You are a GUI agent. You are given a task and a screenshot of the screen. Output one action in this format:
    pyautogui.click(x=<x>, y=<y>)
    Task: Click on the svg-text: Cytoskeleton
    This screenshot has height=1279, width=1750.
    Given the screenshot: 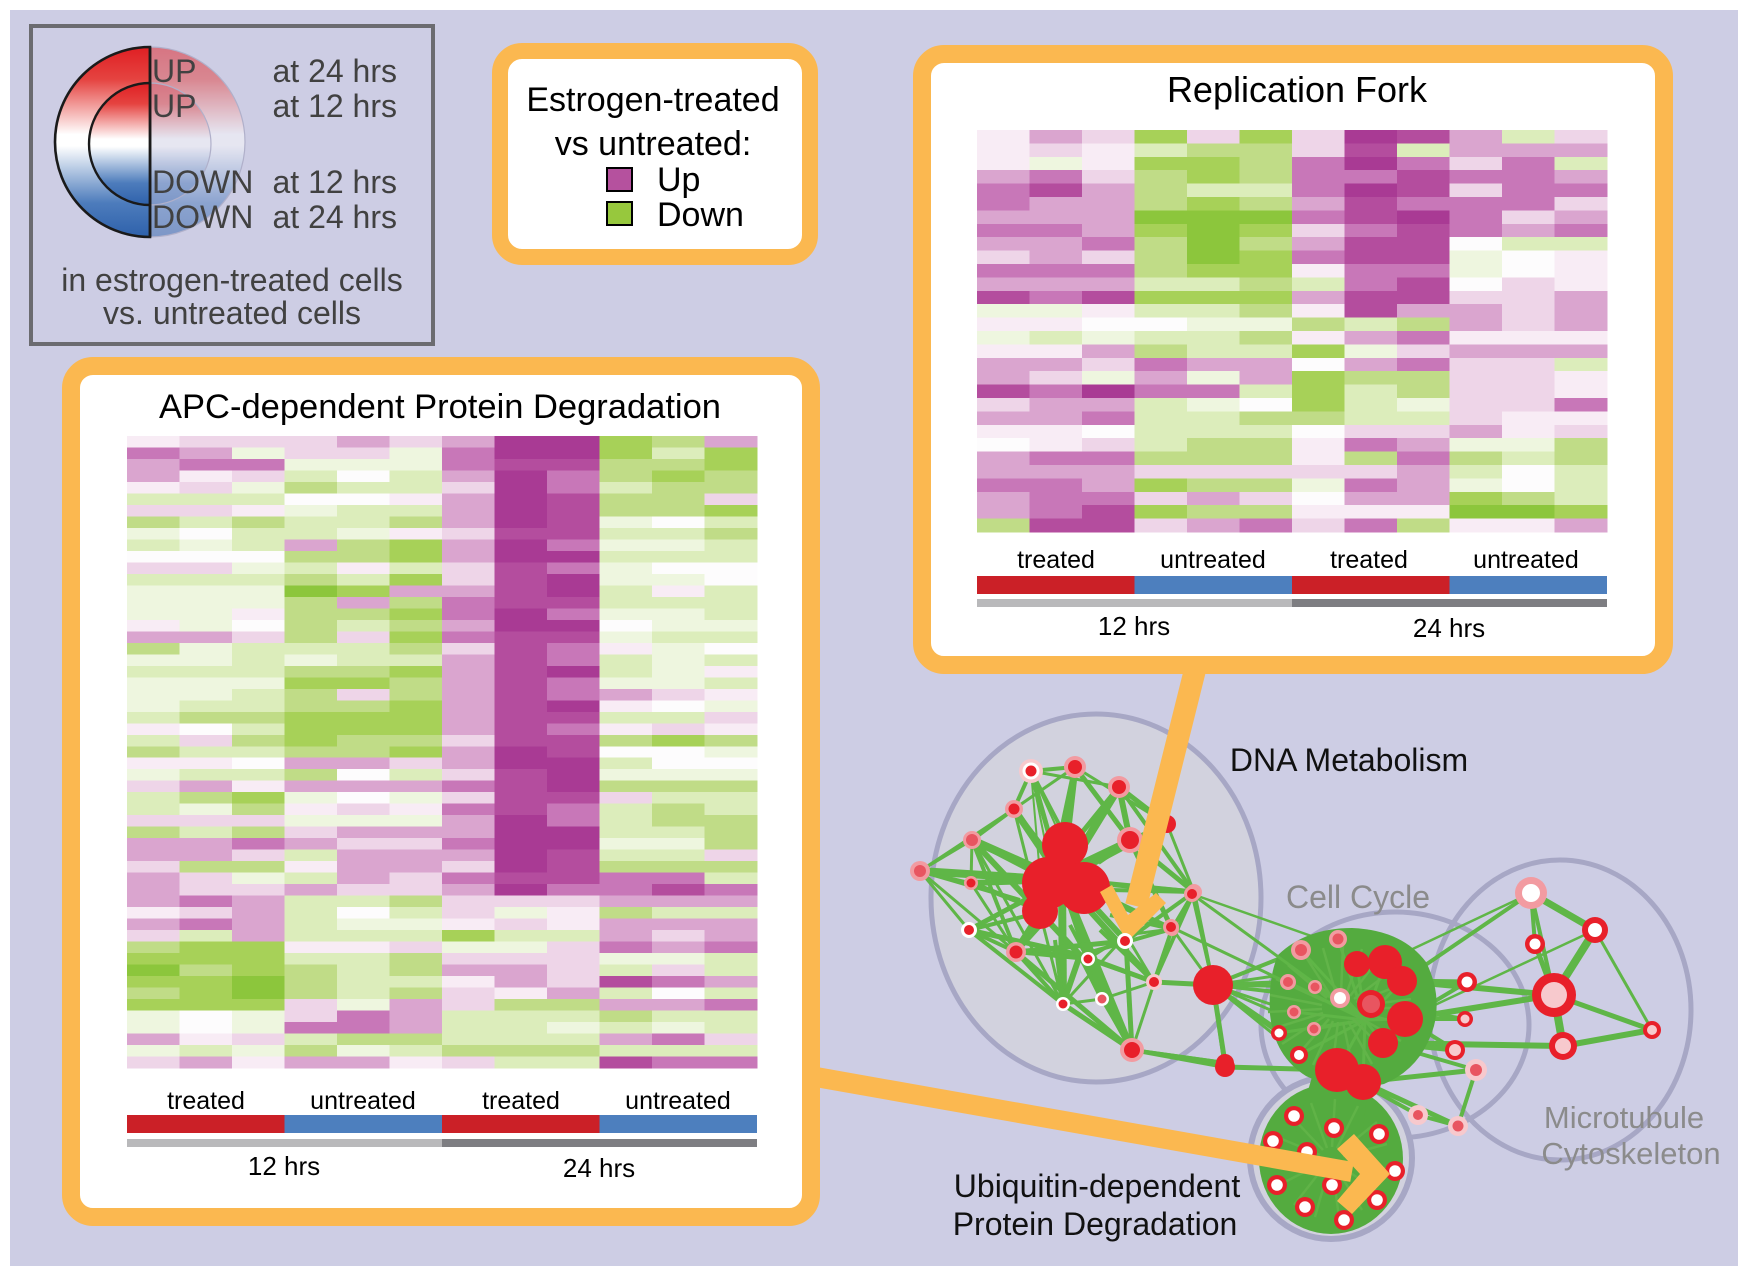 What is the action you would take?
    pyautogui.click(x=1630, y=1153)
    